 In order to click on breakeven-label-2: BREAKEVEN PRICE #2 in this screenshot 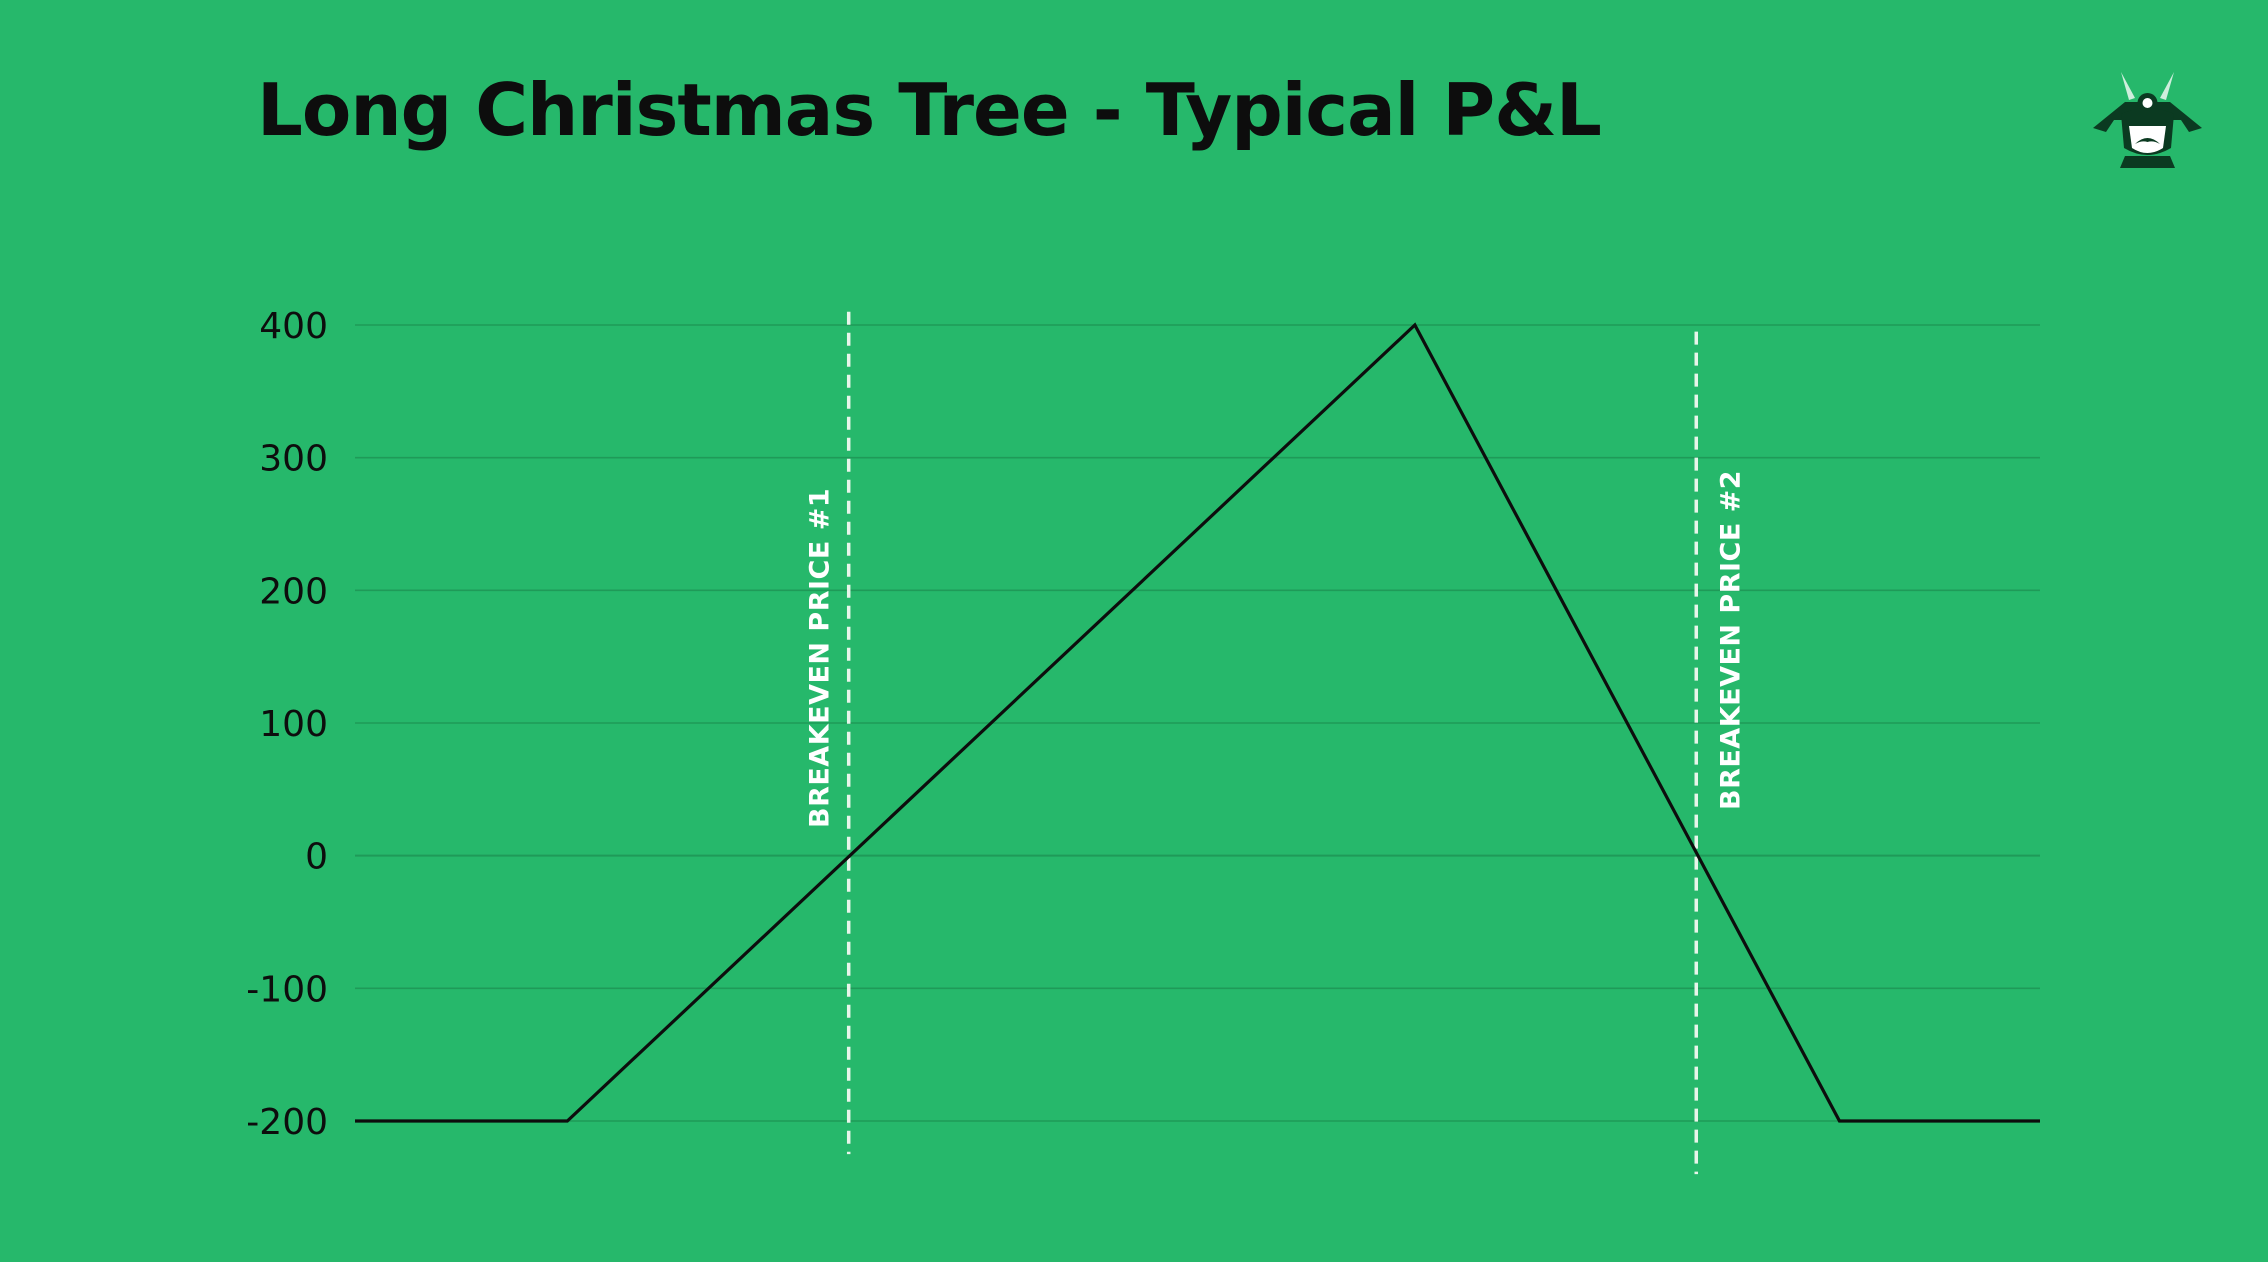, I will do `click(1730, 640)`.